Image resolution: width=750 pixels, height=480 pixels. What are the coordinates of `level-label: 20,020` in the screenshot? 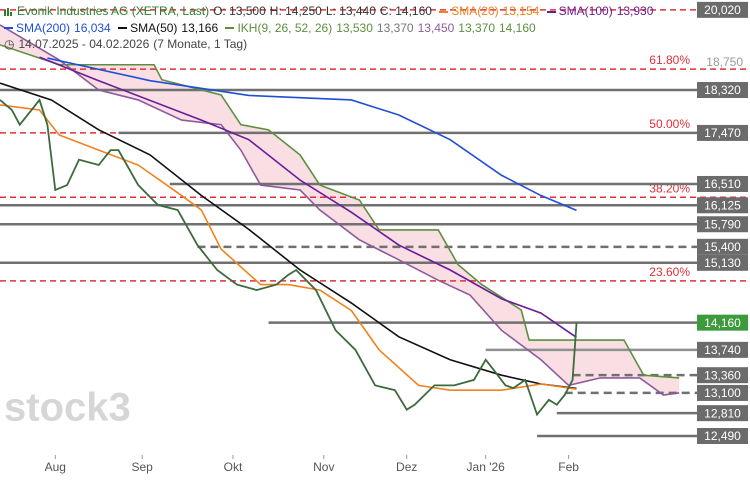 It's located at (722, 10).